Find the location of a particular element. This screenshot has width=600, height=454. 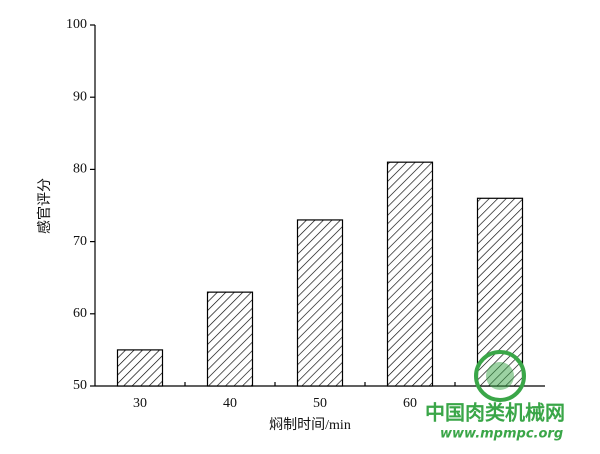

y-tick-label: 50 is located at coordinates (80, 385).